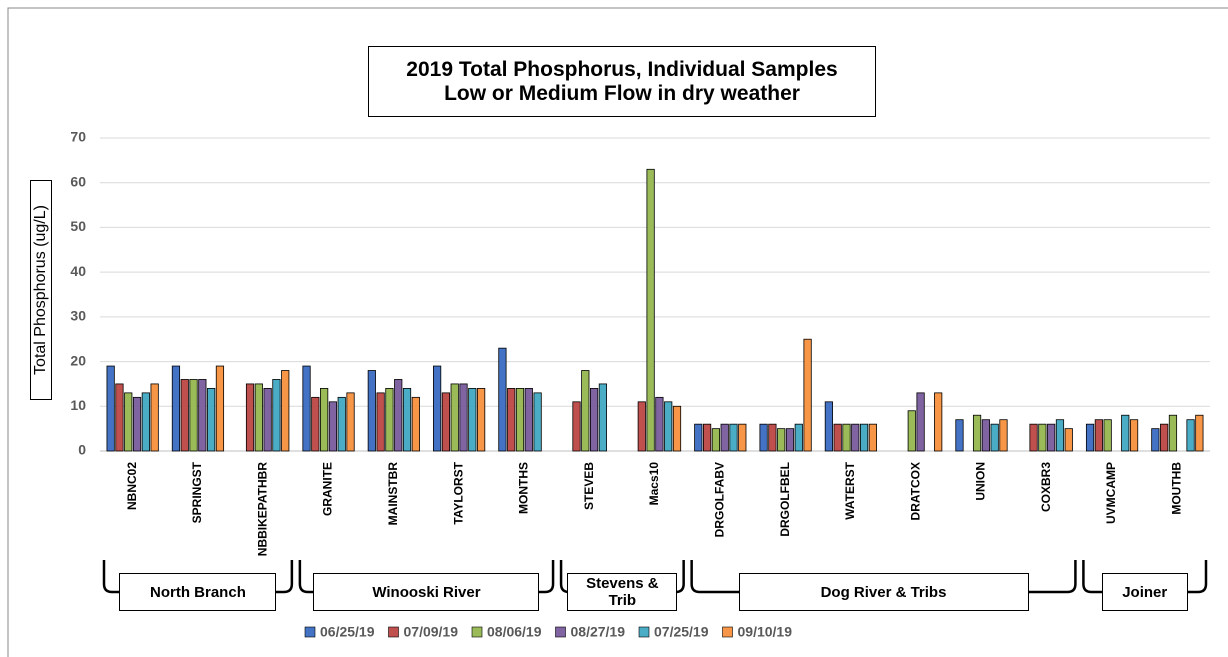 The width and height of the screenshot is (1228, 657). What do you see at coordinates (198, 592) in the screenshot?
I see `group-label: North Branch` at bounding box center [198, 592].